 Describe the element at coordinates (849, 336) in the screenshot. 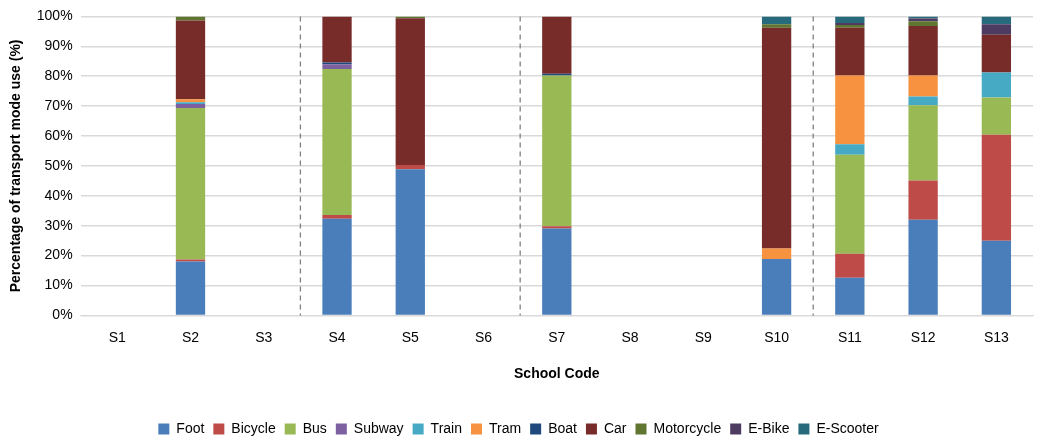

I see `x-tick-label: S11` at that location.